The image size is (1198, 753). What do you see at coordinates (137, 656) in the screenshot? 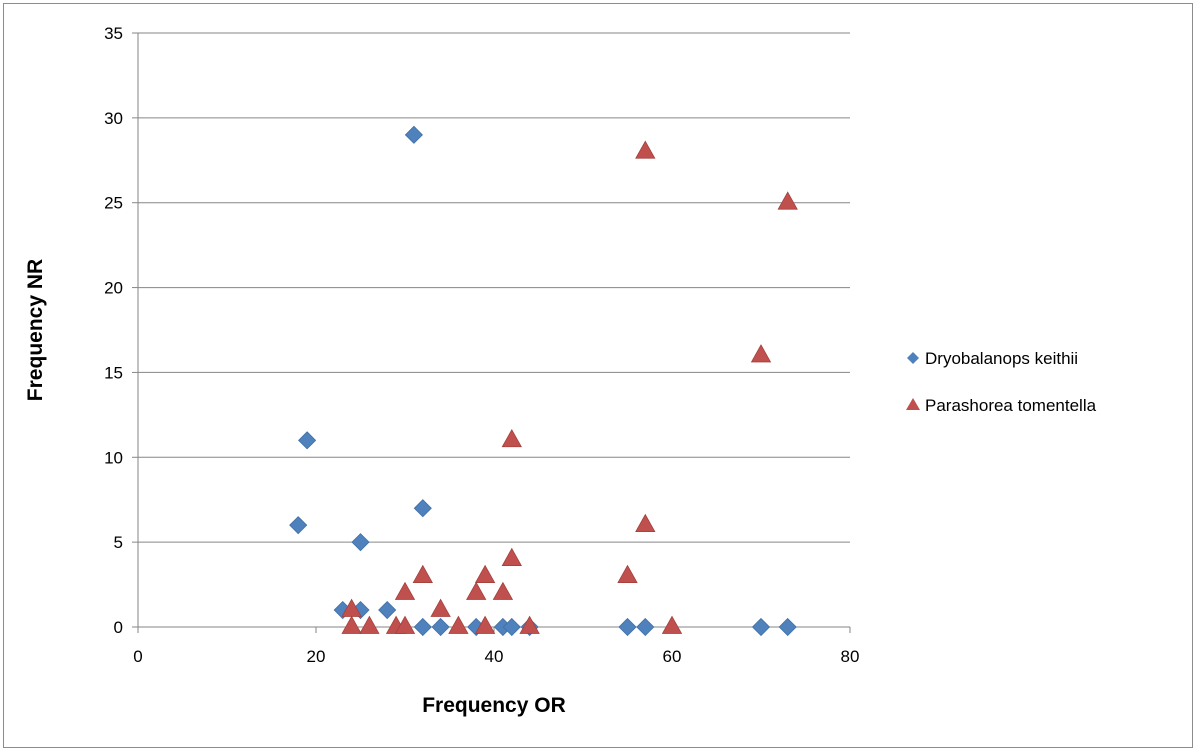
I see `x-tick-label: 0` at bounding box center [137, 656].